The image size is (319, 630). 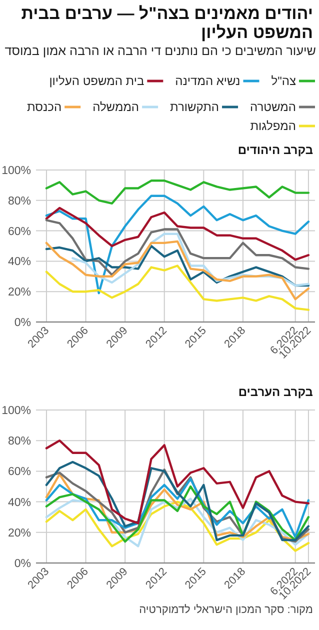 I want to click on chart-title: יהודים מאמינים בצה"ל — ערבים בבית המשפט העליון, so click(x=167, y=23).